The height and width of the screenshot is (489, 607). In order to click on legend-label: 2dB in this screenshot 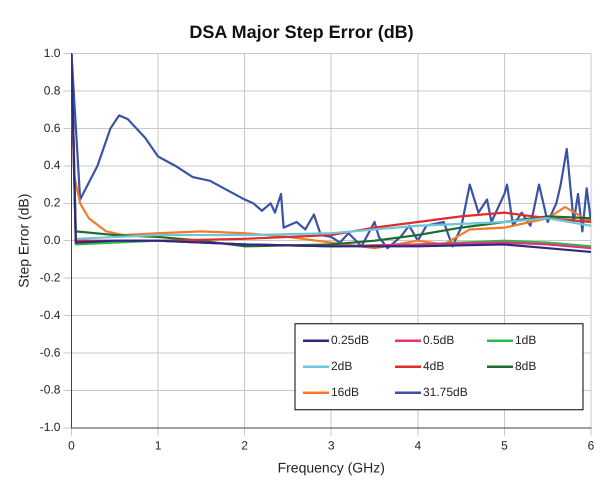, I will do `click(341, 366)`.